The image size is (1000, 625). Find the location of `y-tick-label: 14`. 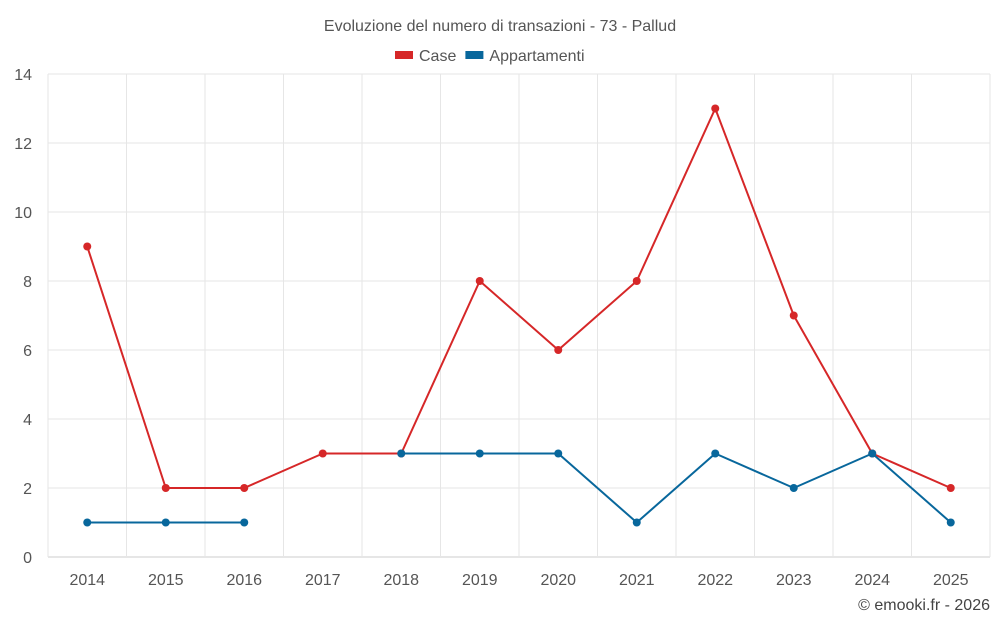

y-tick-label: 14 is located at coordinates (23, 75).